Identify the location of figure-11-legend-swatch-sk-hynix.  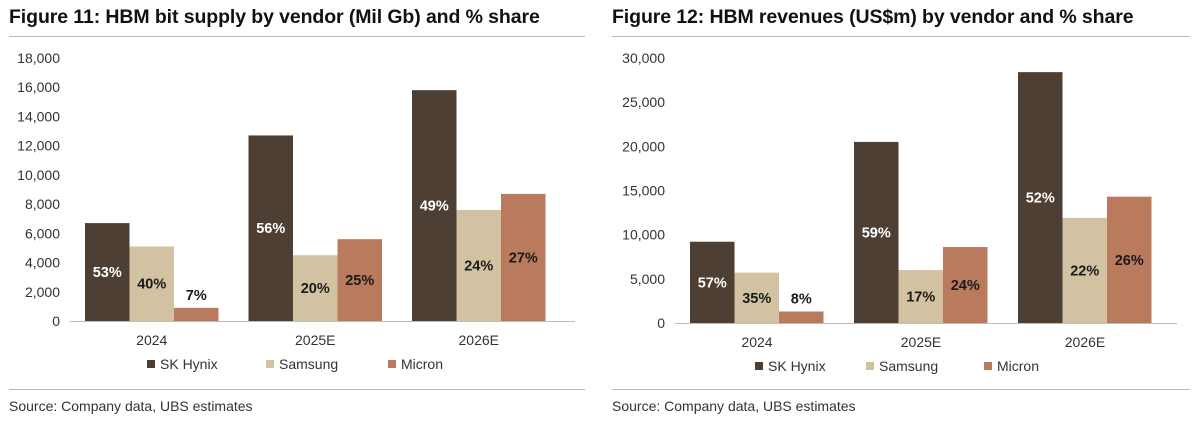
(151, 364).